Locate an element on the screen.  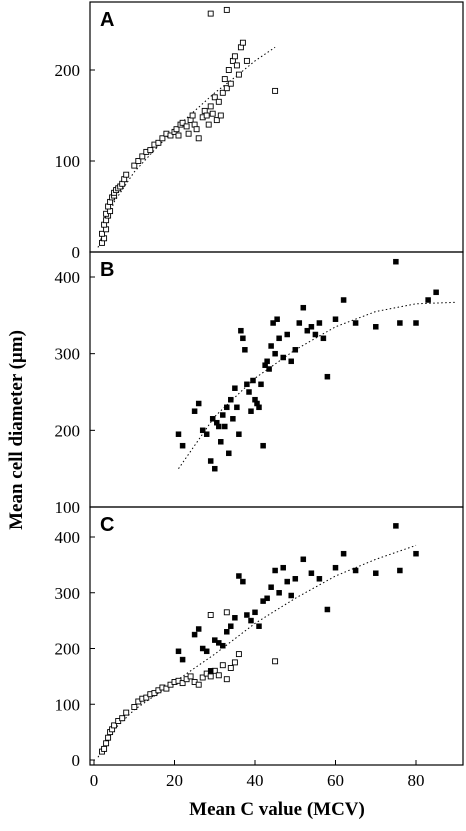
x-tick-label: 40 is located at coordinates (255, 780).